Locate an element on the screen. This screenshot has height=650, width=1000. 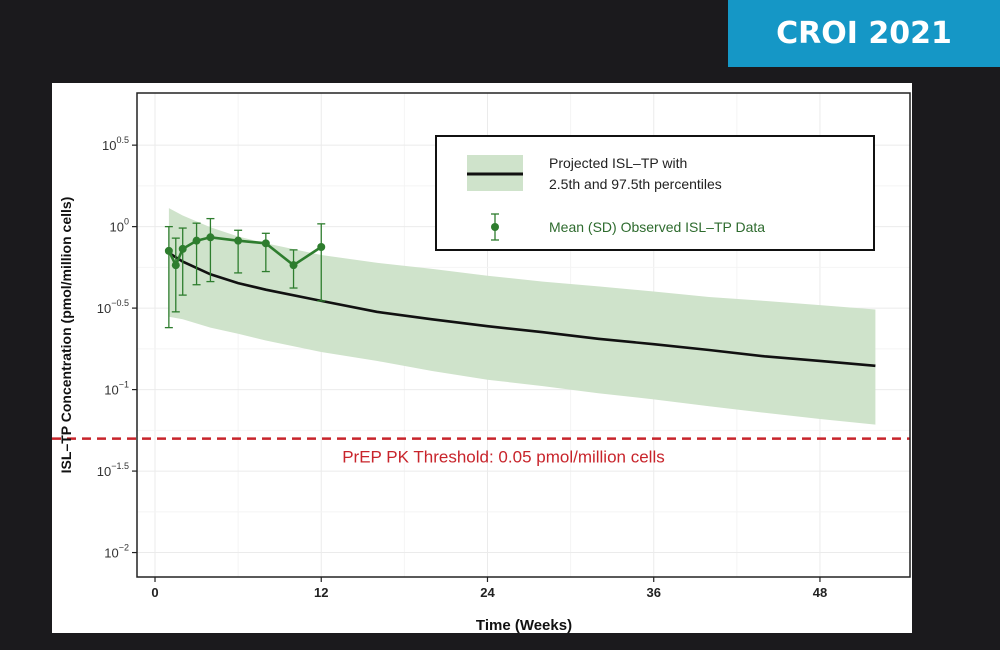
median-line is located at coordinates (522, 309).